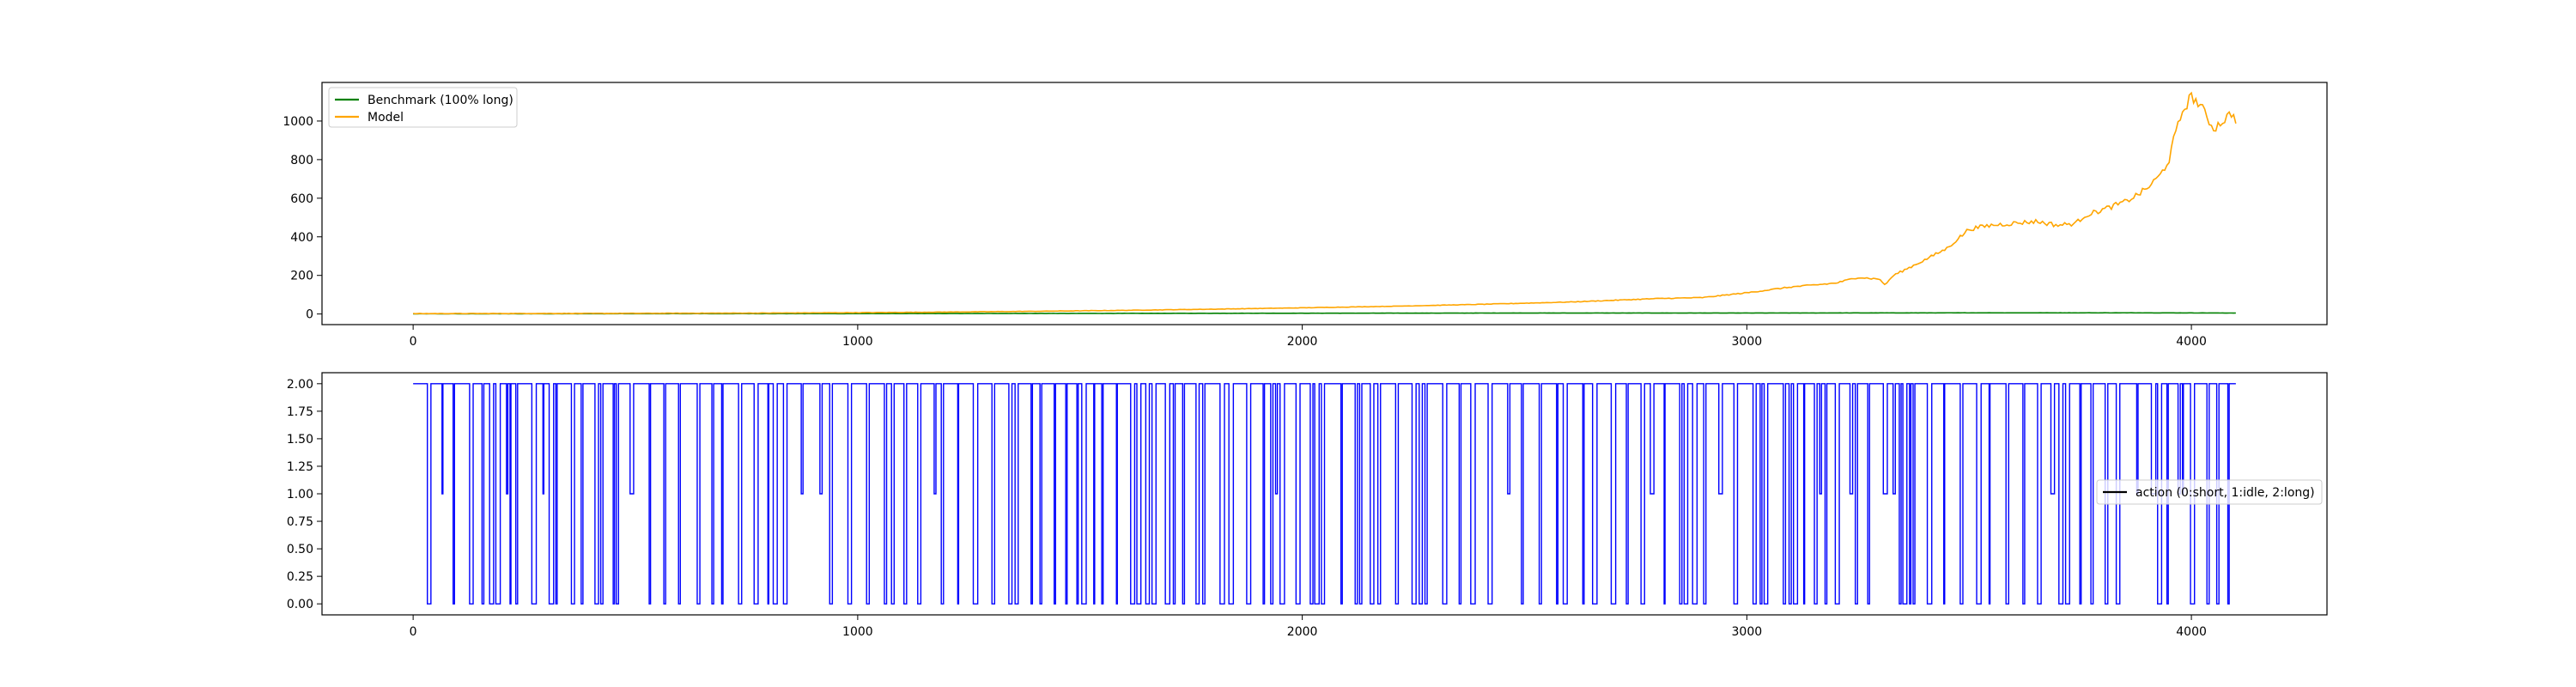 The width and height of the screenshot is (2576, 687). I want to click on bottom-x-tick-label: 3000, so click(1748, 632).